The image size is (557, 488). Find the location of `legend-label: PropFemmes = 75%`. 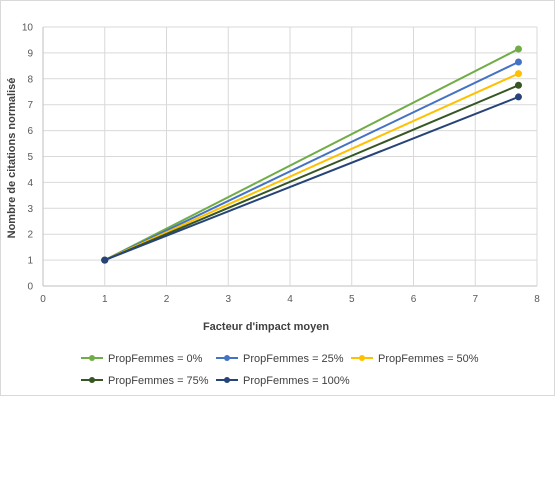

legend-label: PropFemmes = 75% is located at coordinates (158, 381).